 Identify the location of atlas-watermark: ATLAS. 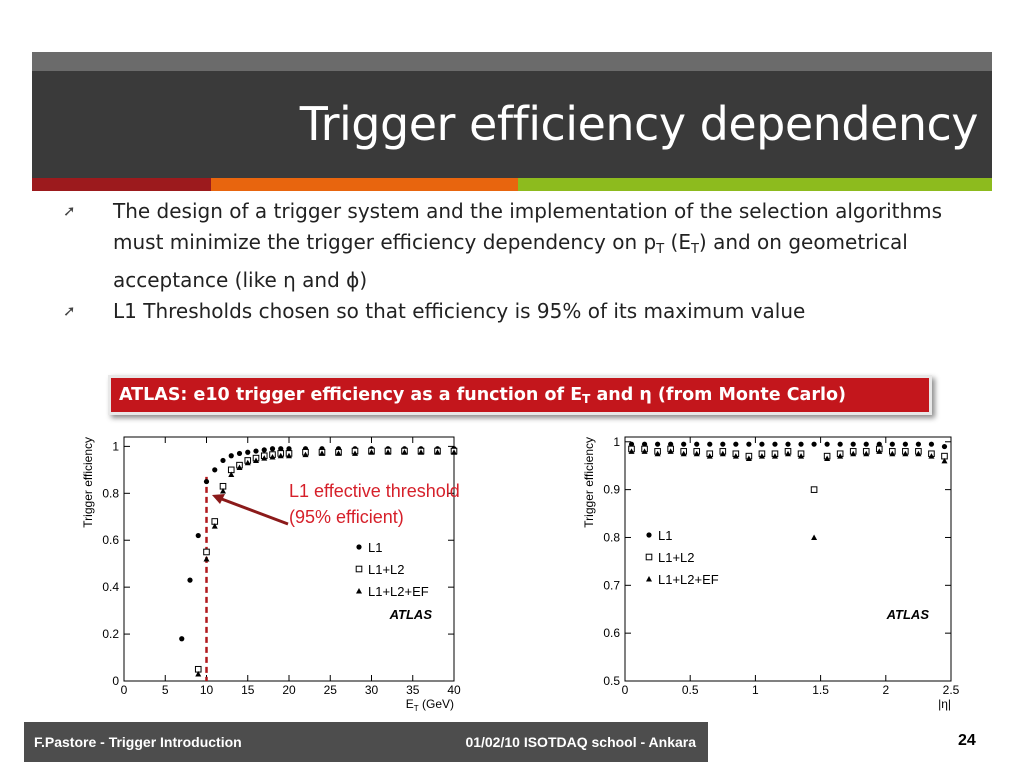
(411, 614).